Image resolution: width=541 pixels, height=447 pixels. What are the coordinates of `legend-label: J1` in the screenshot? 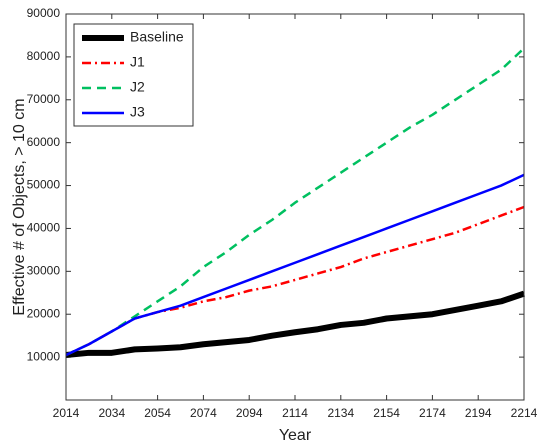 It's located at (137, 62).